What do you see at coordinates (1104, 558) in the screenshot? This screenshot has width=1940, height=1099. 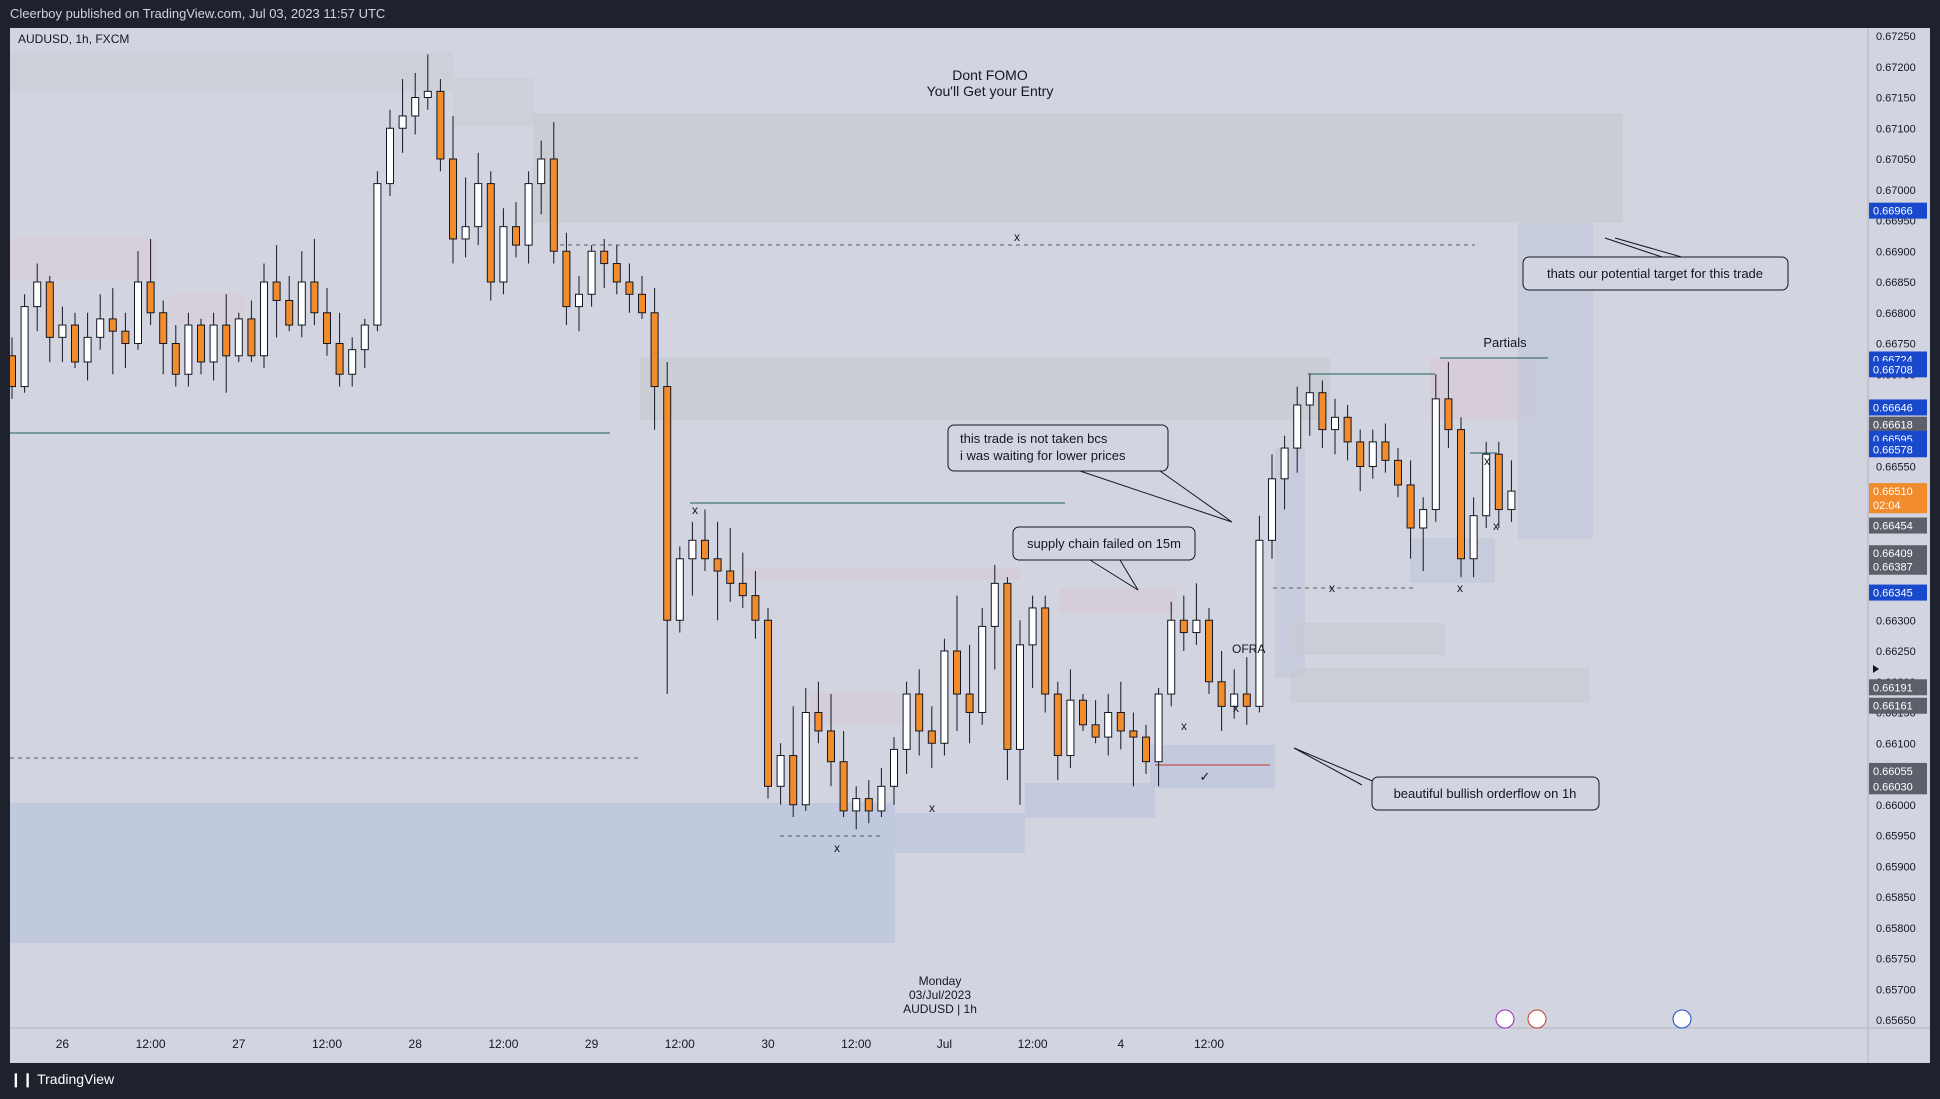 I see `callout-supply-chain: supply chain failed on 15m` at bounding box center [1104, 558].